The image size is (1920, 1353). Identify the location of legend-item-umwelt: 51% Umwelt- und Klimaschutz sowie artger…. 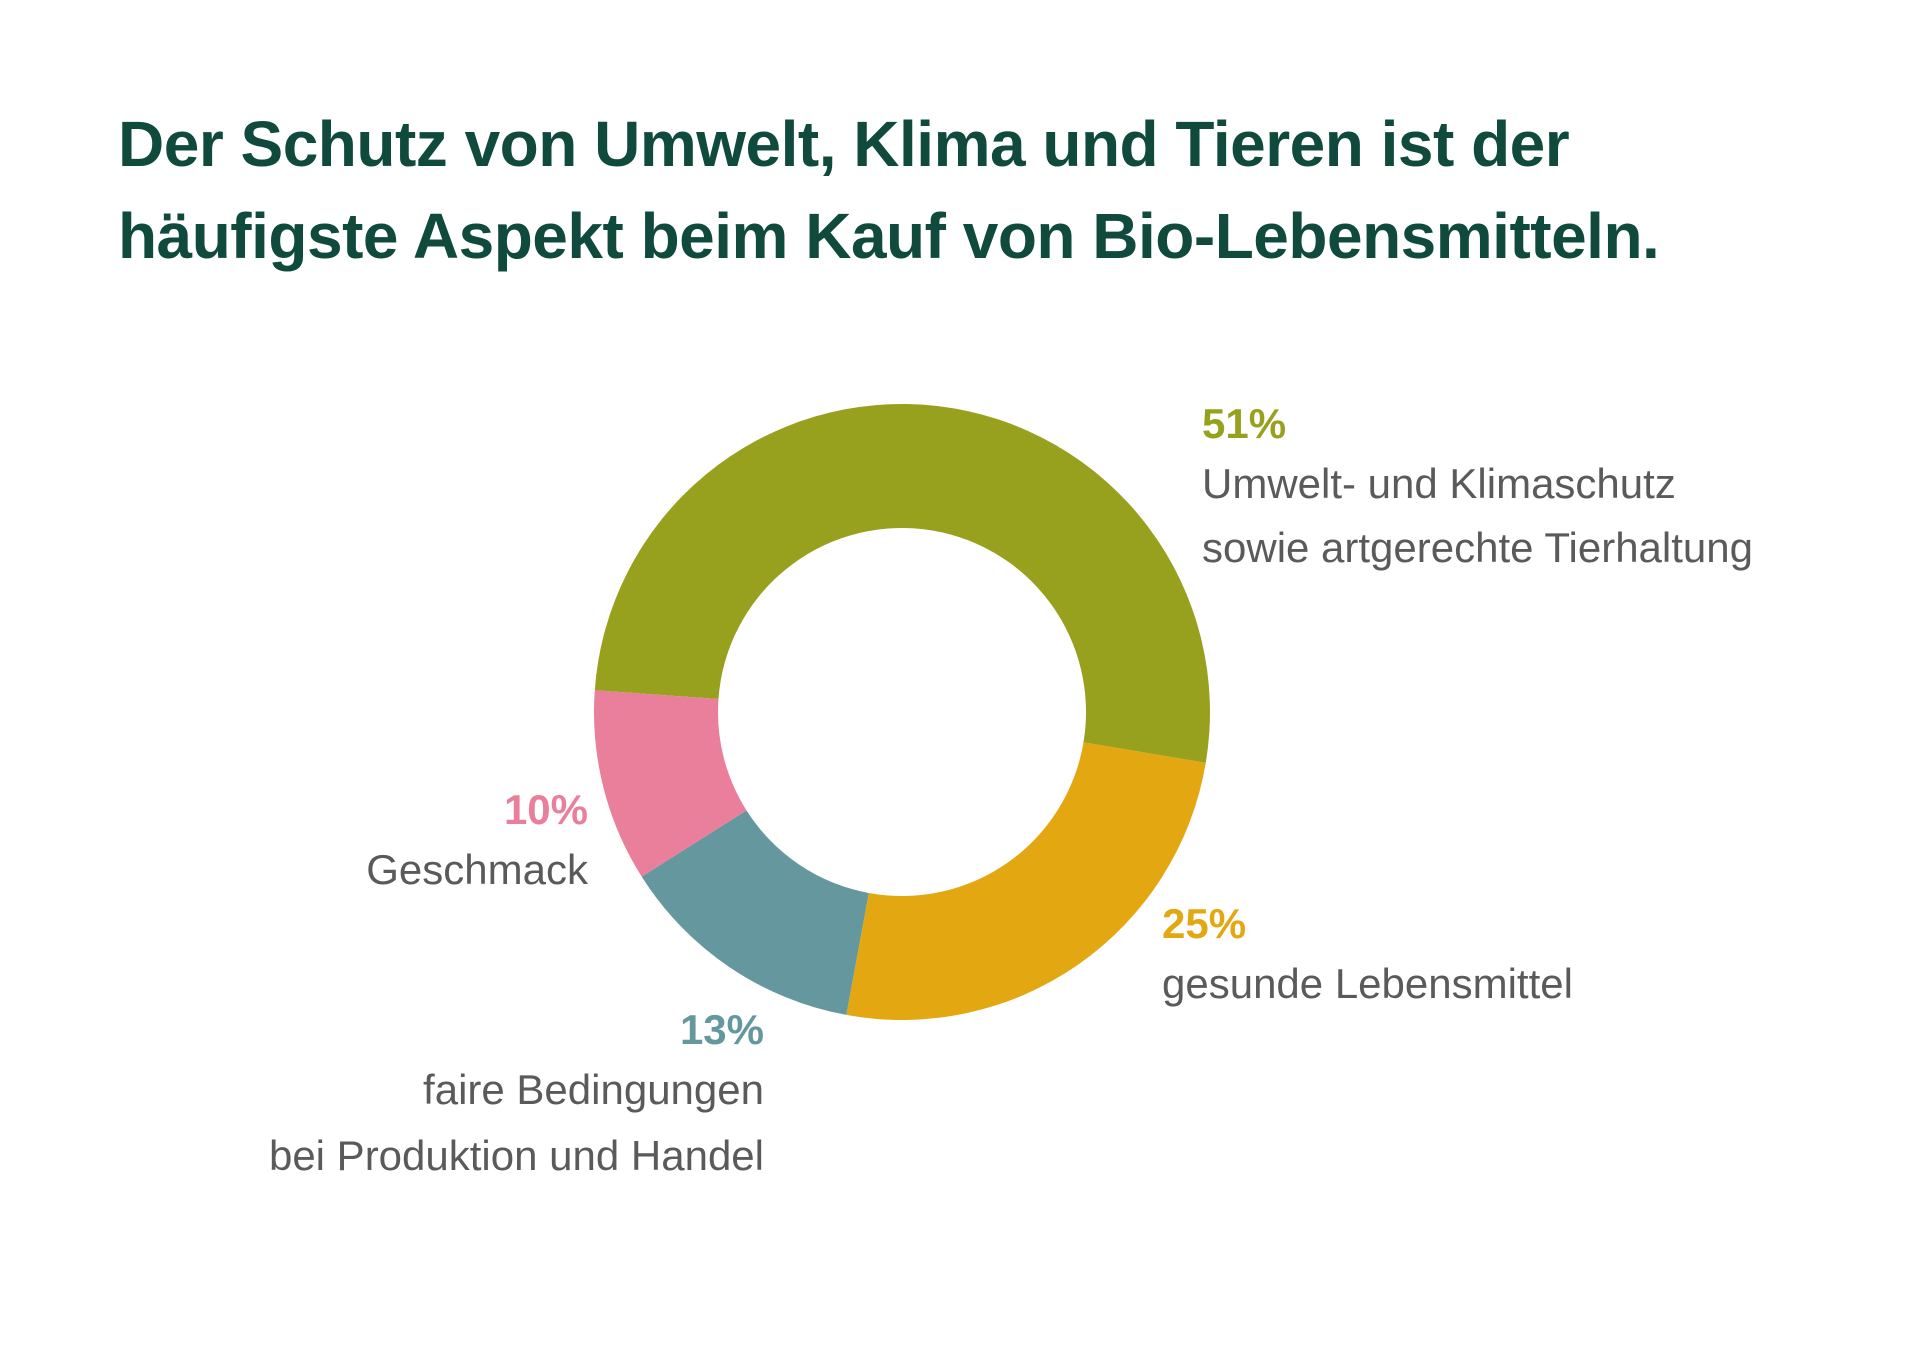
(1477, 490).